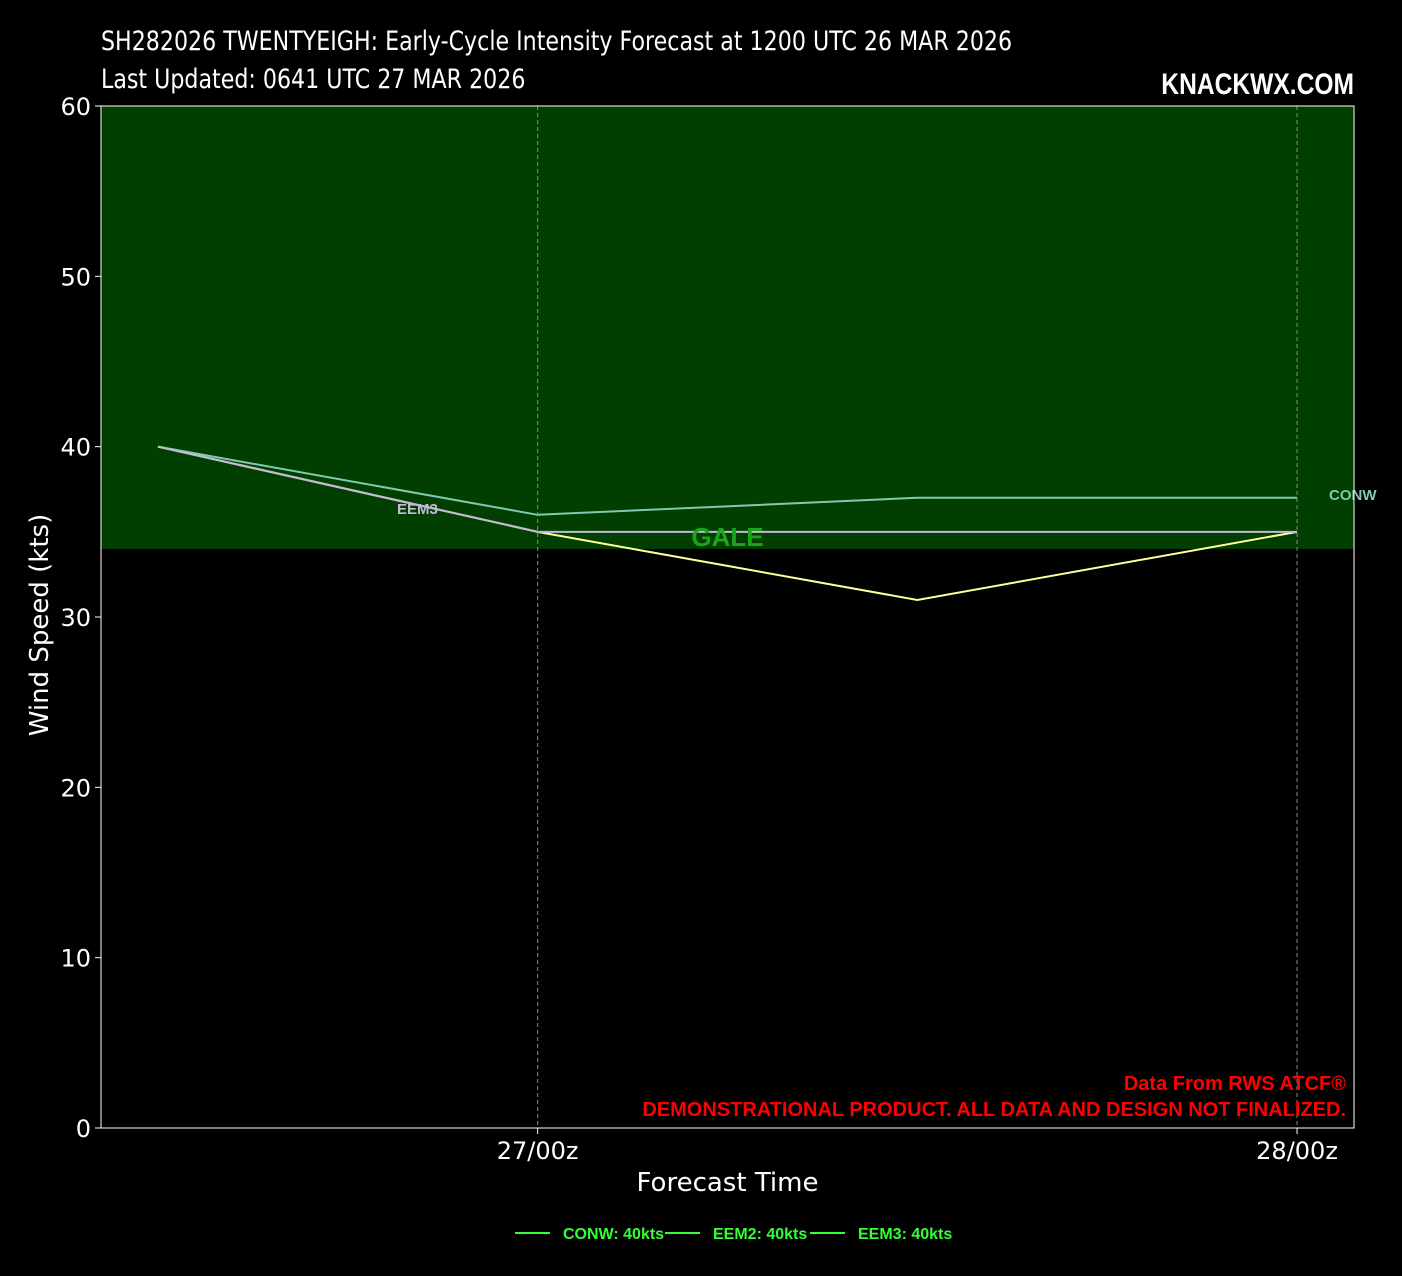 This screenshot has width=1402, height=1276. I want to click on y-axis-title: Wind Speed (kts), so click(40, 625).